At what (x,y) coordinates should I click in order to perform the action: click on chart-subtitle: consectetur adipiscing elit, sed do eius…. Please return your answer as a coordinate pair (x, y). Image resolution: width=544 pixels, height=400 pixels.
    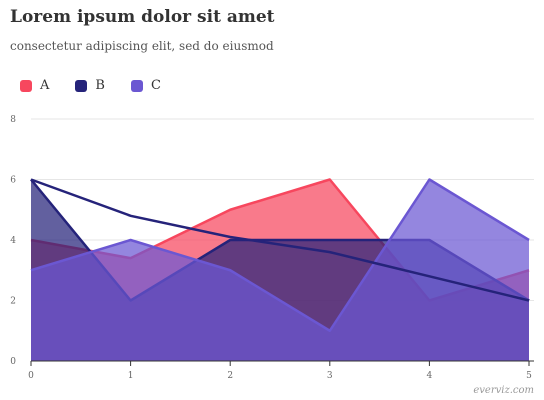
    Looking at the image, I should click on (142, 46).